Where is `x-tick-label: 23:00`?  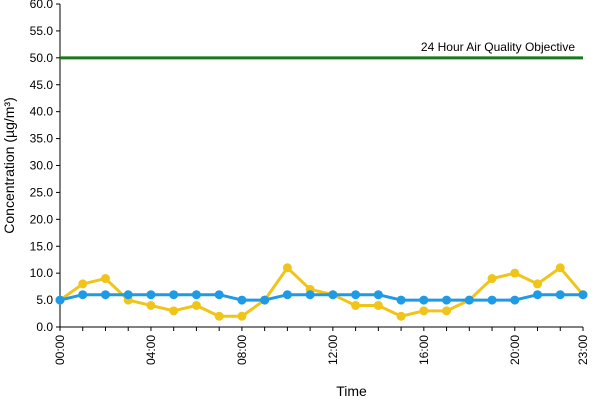 x-tick-label: 23:00 is located at coordinates (583, 350).